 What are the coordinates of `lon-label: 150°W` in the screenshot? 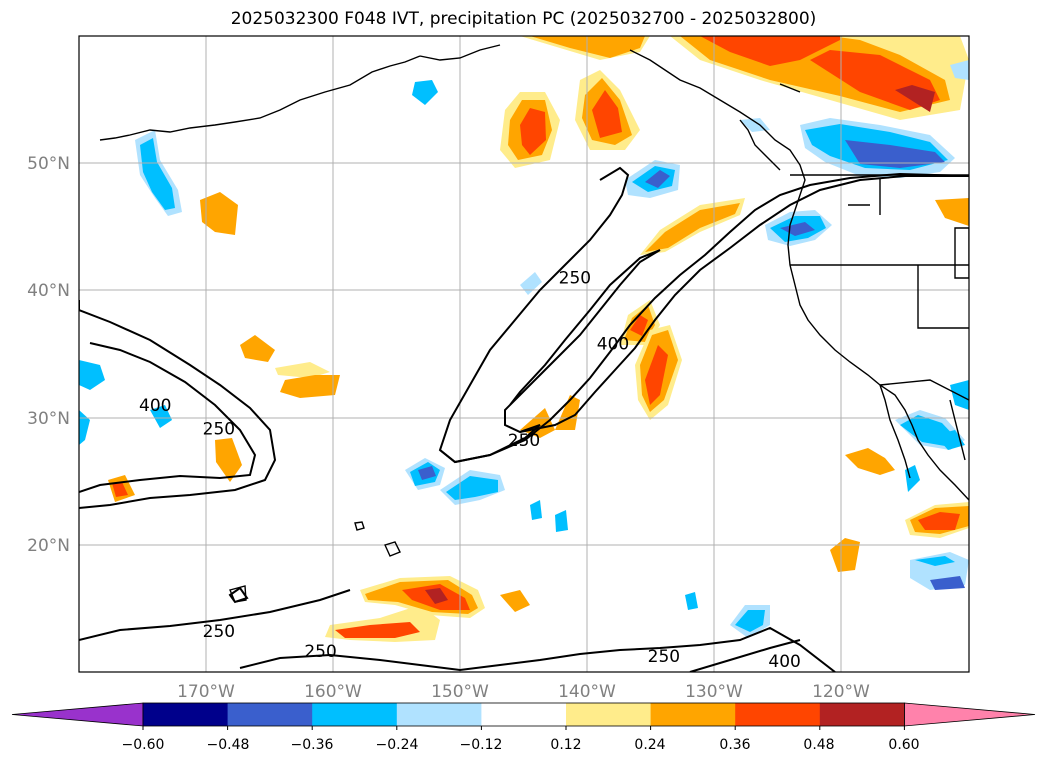 It's located at (460, 692).